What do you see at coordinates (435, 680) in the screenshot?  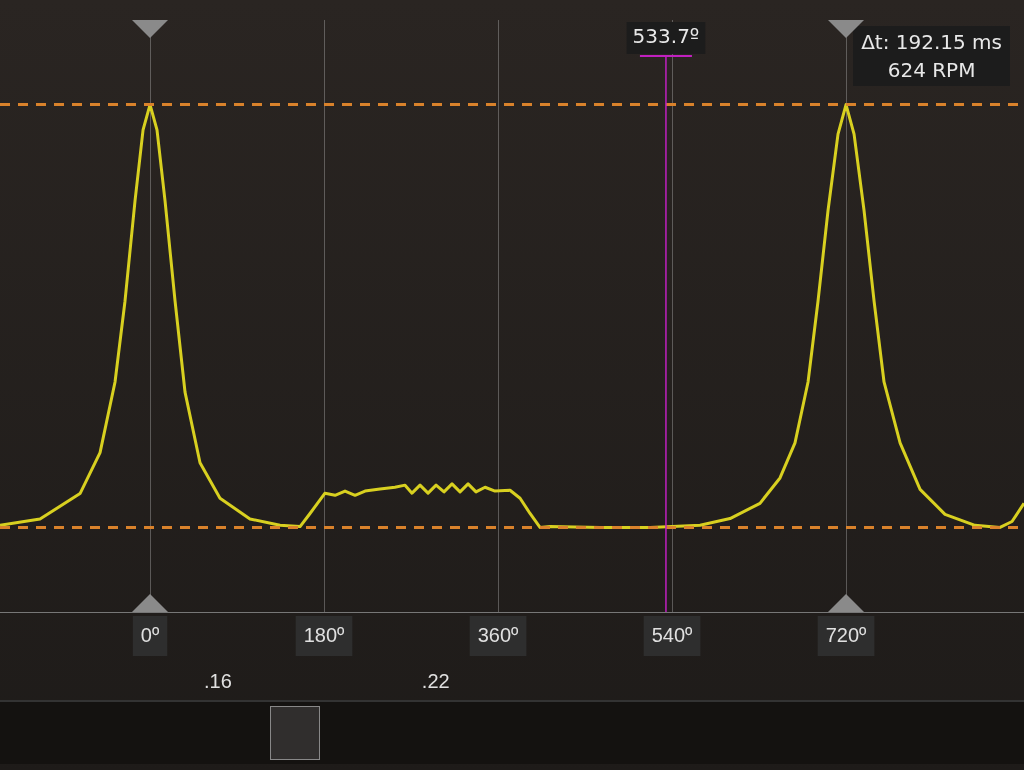 I see `x2-tick-label: .22` at bounding box center [435, 680].